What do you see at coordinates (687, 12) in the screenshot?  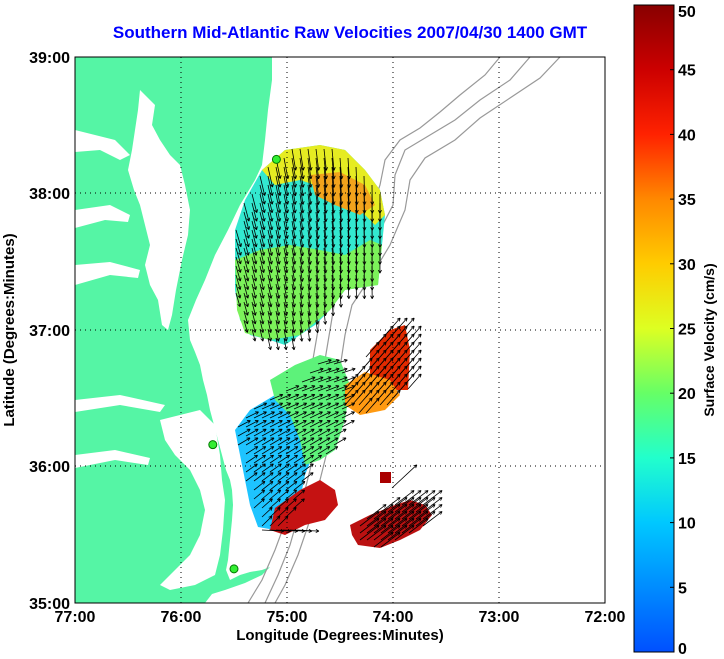 I see `colorbar-tick-label: 50` at bounding box center [687, 12].